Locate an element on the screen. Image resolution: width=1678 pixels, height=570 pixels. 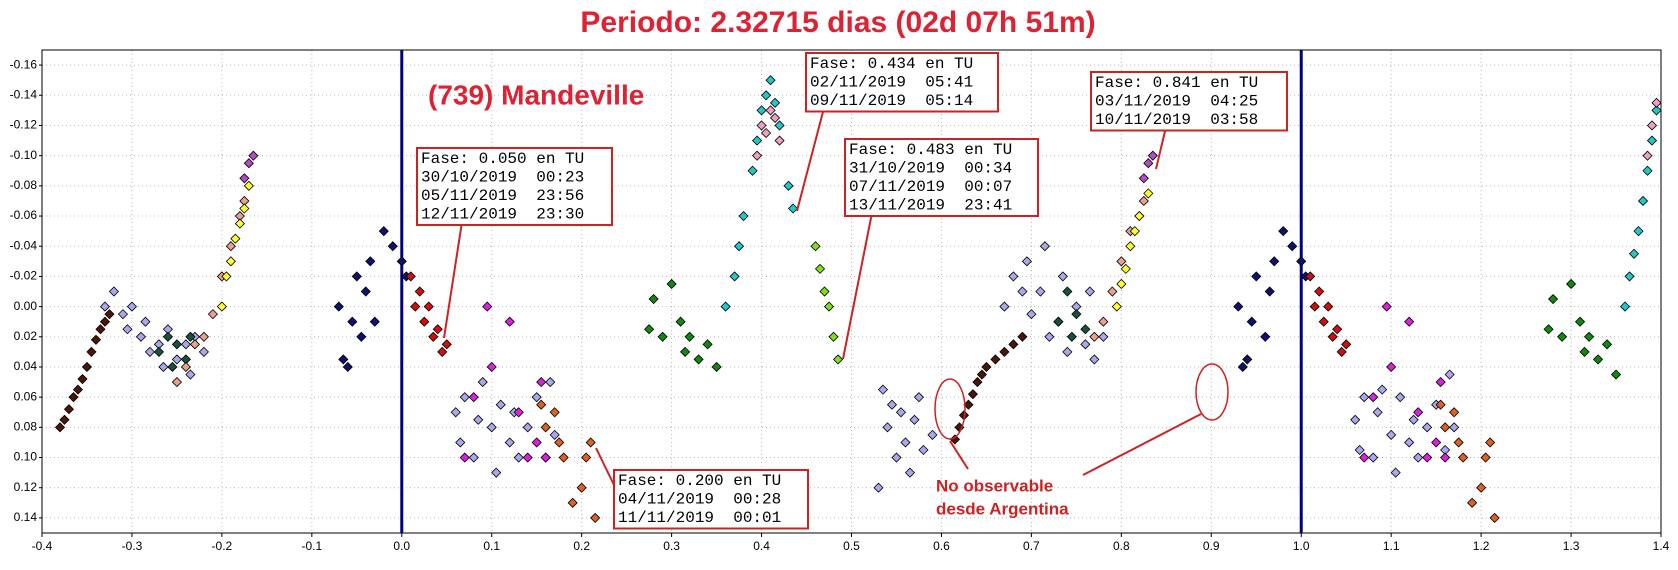
annotation-text: 31/10/2019 00:34 is located at coordinates (930, 169).